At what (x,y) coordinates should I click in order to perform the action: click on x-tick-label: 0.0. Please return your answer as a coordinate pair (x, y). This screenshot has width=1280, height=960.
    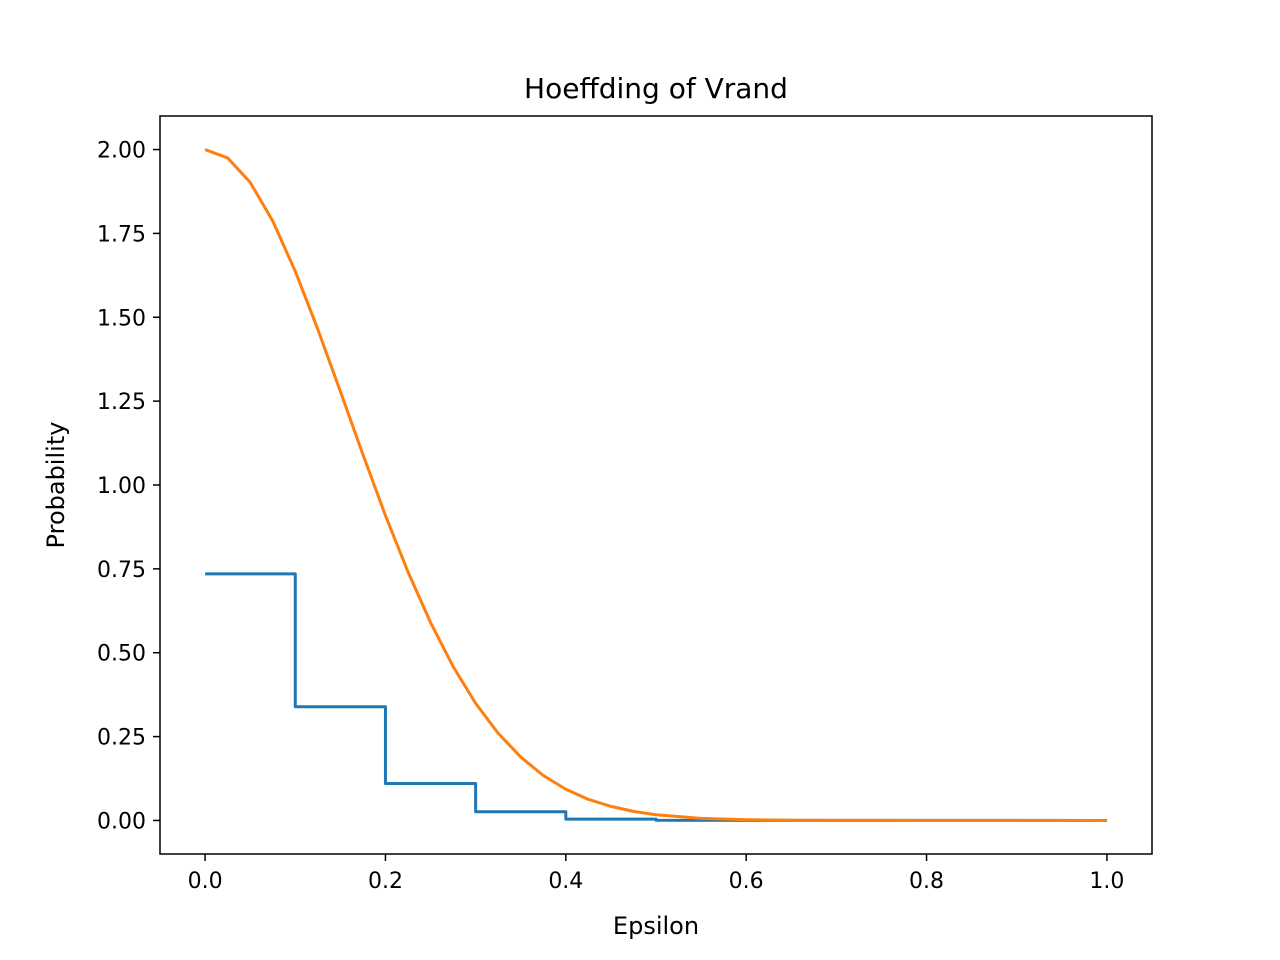
    Looking at the image, I should click on (205, 881).